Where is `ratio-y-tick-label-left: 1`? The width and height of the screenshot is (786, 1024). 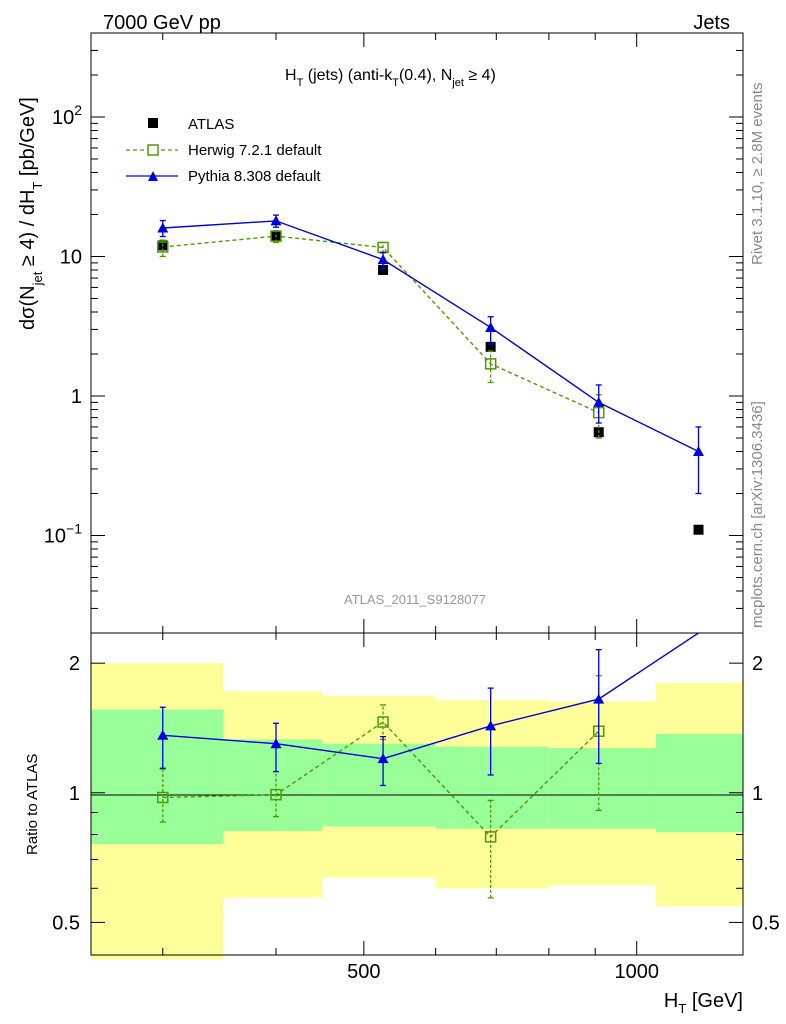 ratio-y-tick-label-left: 1 is located at coordinates (74, 794).